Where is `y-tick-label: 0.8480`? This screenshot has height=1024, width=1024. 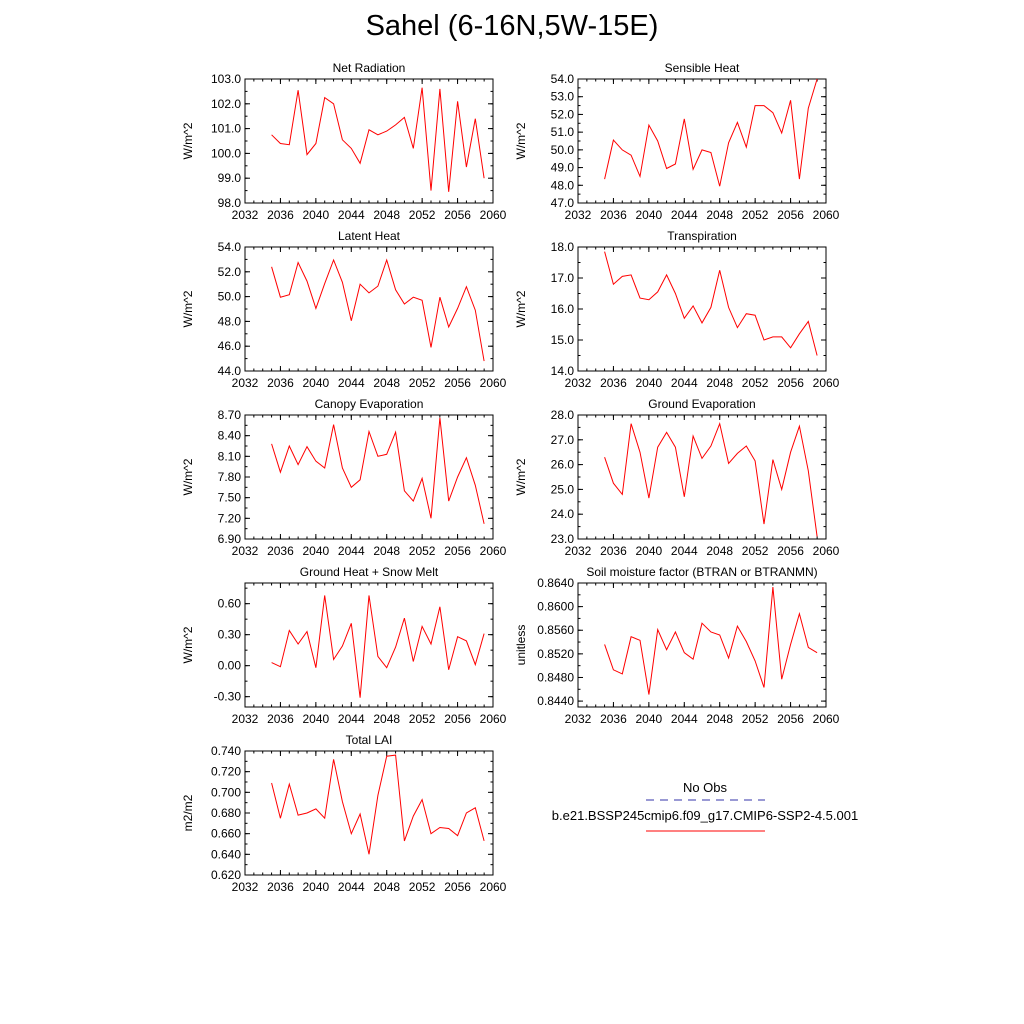 y-tick-label: 0.8480 is located at coordinates (555, 677).